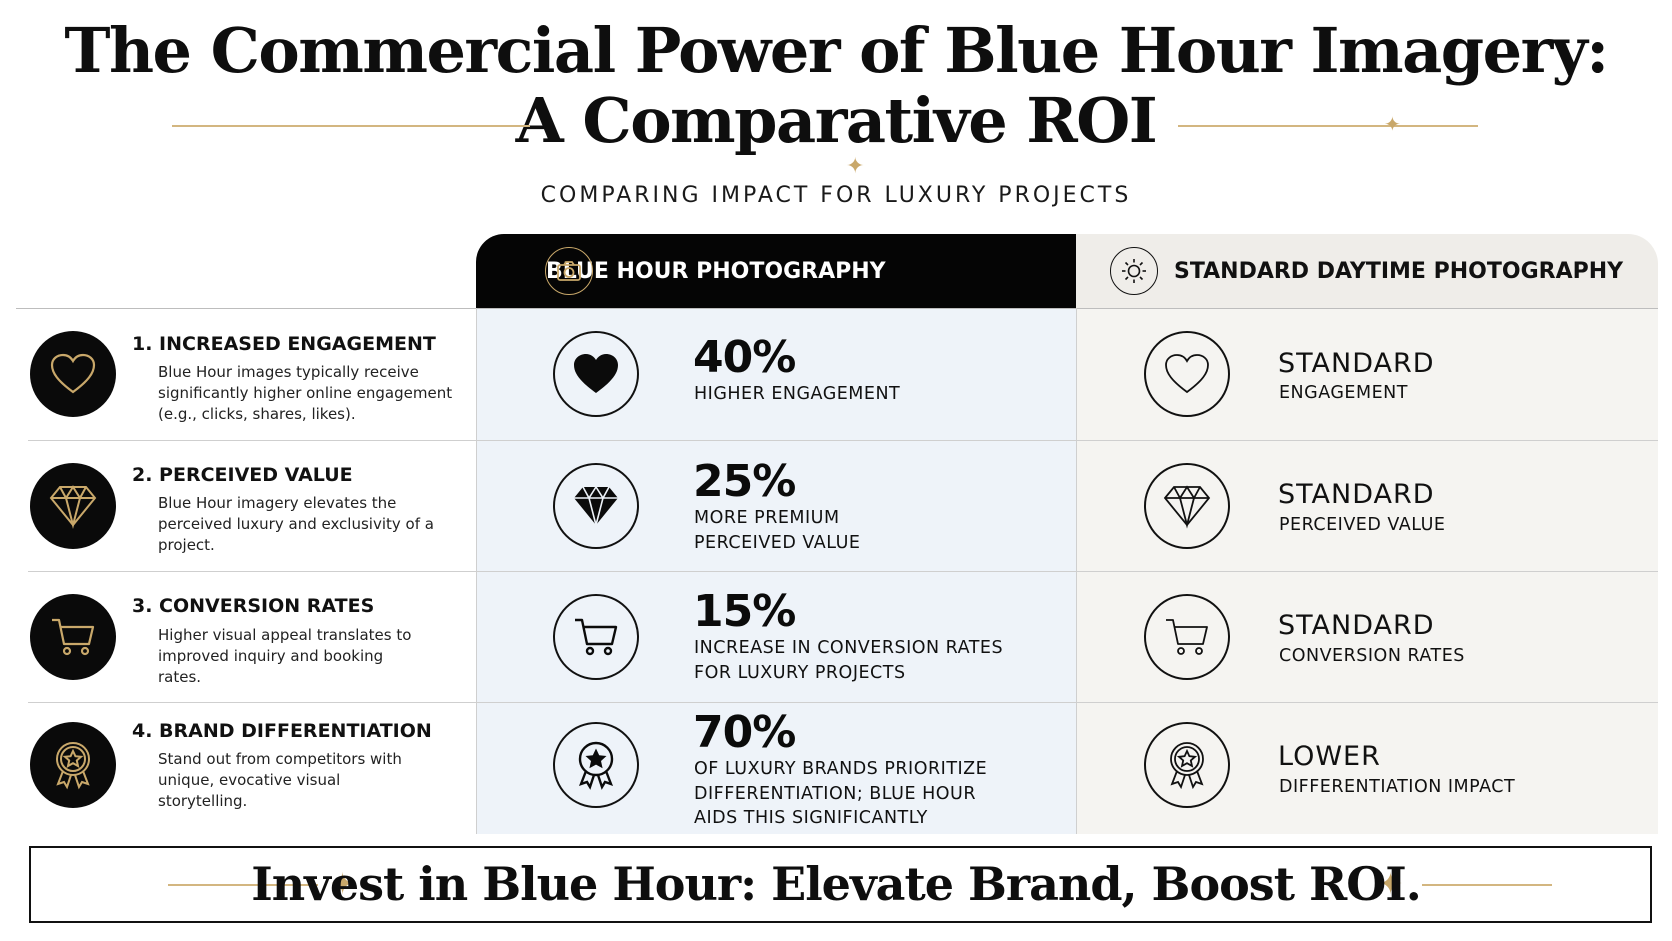 The height and width of the screenshot is (941, 1672). Describe the element at coordinates (1372, 656) in the screenshot. I see `standard-caption: CONVERSION RATES` at that location.